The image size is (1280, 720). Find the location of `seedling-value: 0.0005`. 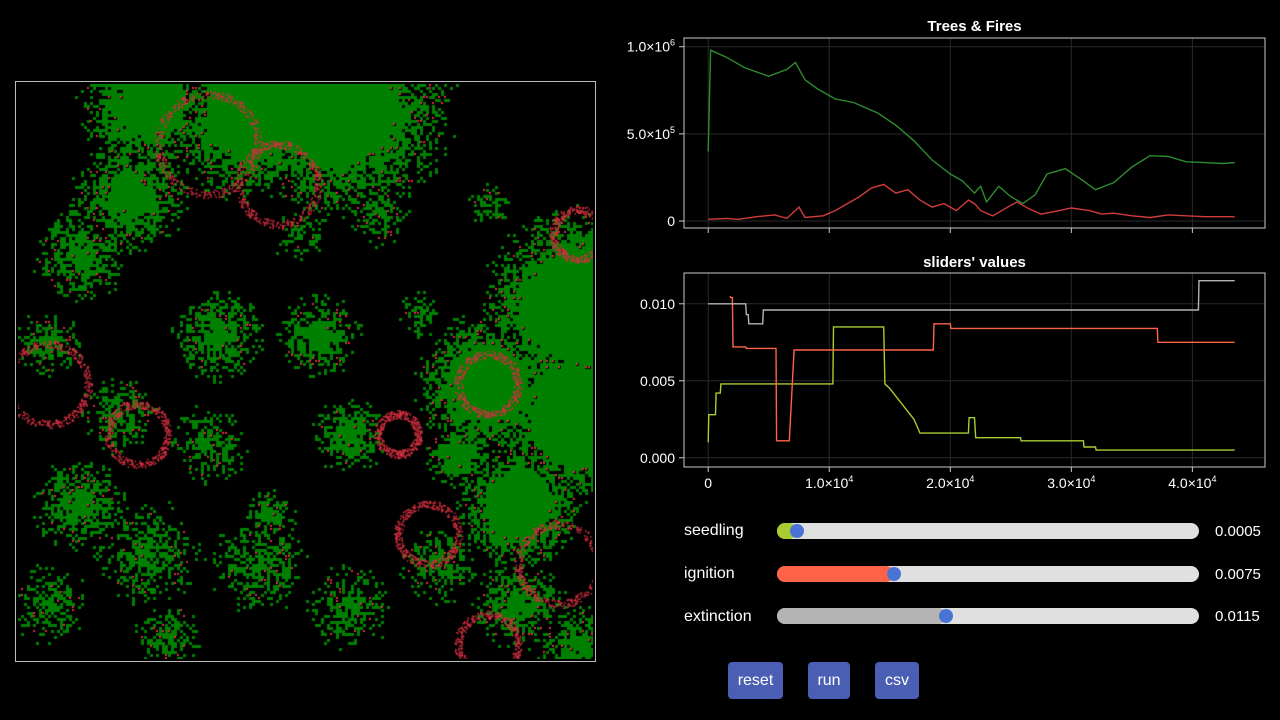

seedling-value: 0.0005 is located at coordinates (1238, 531).